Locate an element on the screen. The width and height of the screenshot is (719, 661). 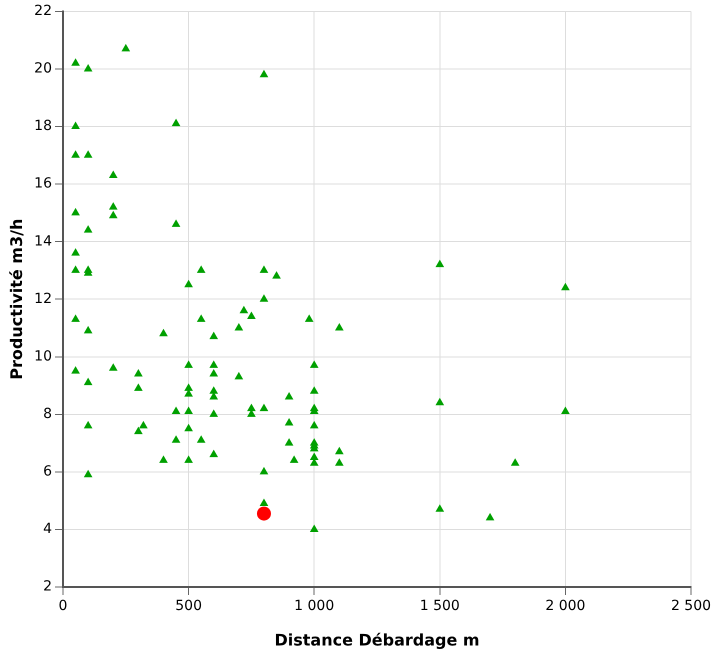
x-tick-label: 1 500 is located at coordinates (440, 606).